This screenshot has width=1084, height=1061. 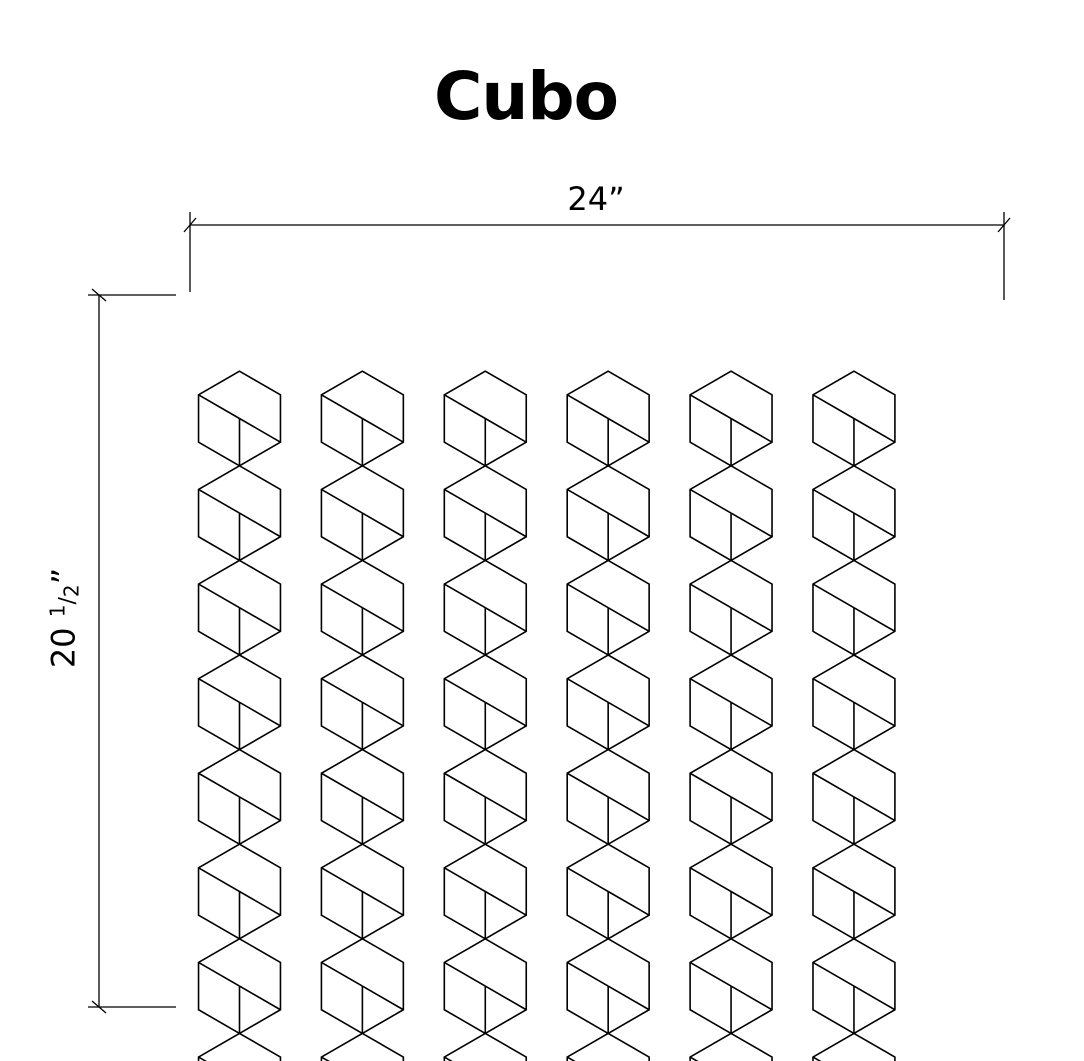 I want to click on height-tick-top, so click(x=99, y=295).